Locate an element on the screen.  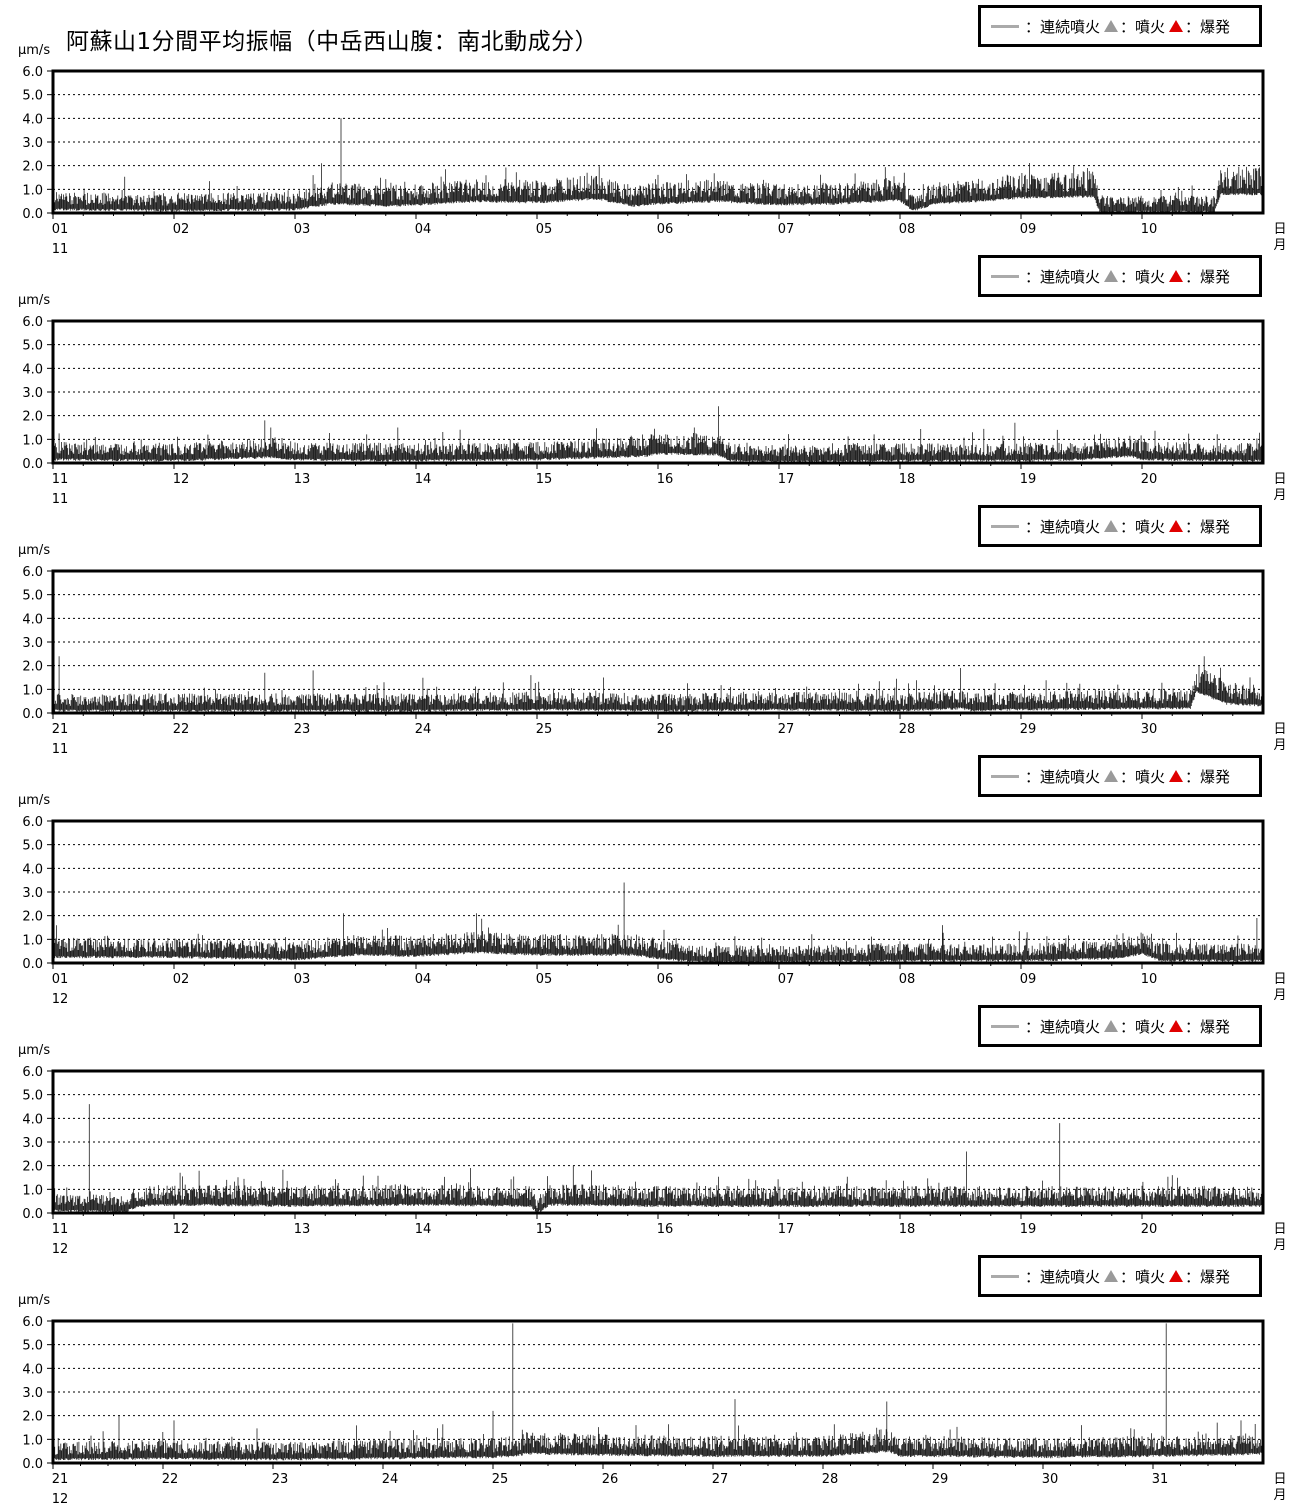
x-tick-label: 26 is located at coordinates (610, 1479).